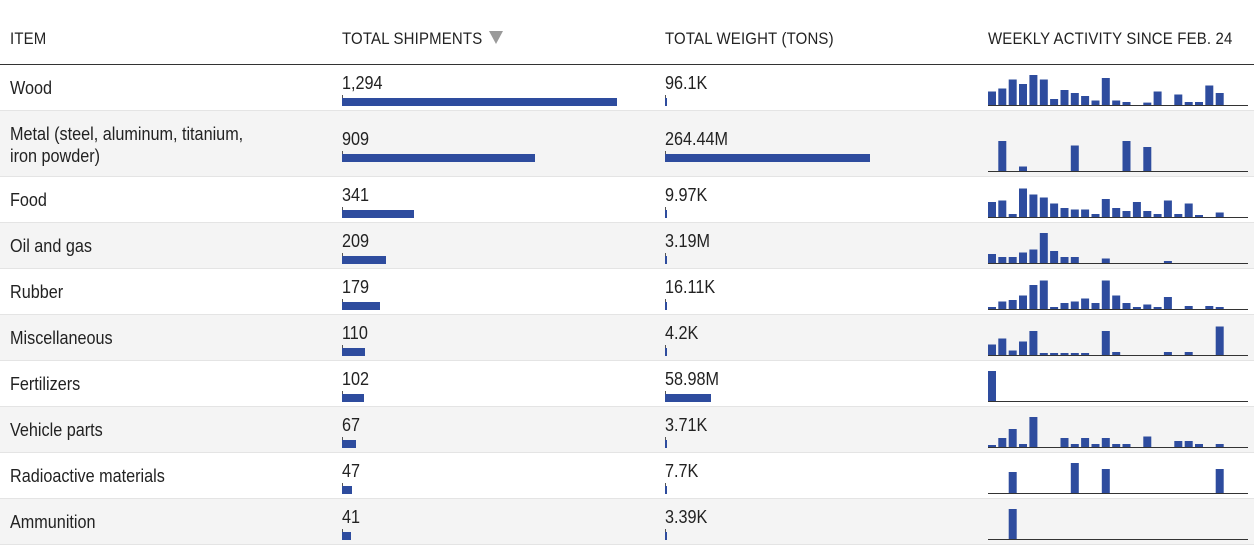 The width and height of the screenshot is (1254, 560). I want to click on table-row: Food 341 9.97K, so click(627, 200).